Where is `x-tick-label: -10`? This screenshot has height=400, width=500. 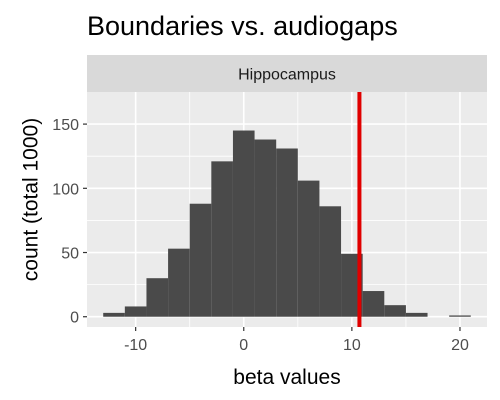 x-tick-label: -10 is located at coordinates (135, 345).